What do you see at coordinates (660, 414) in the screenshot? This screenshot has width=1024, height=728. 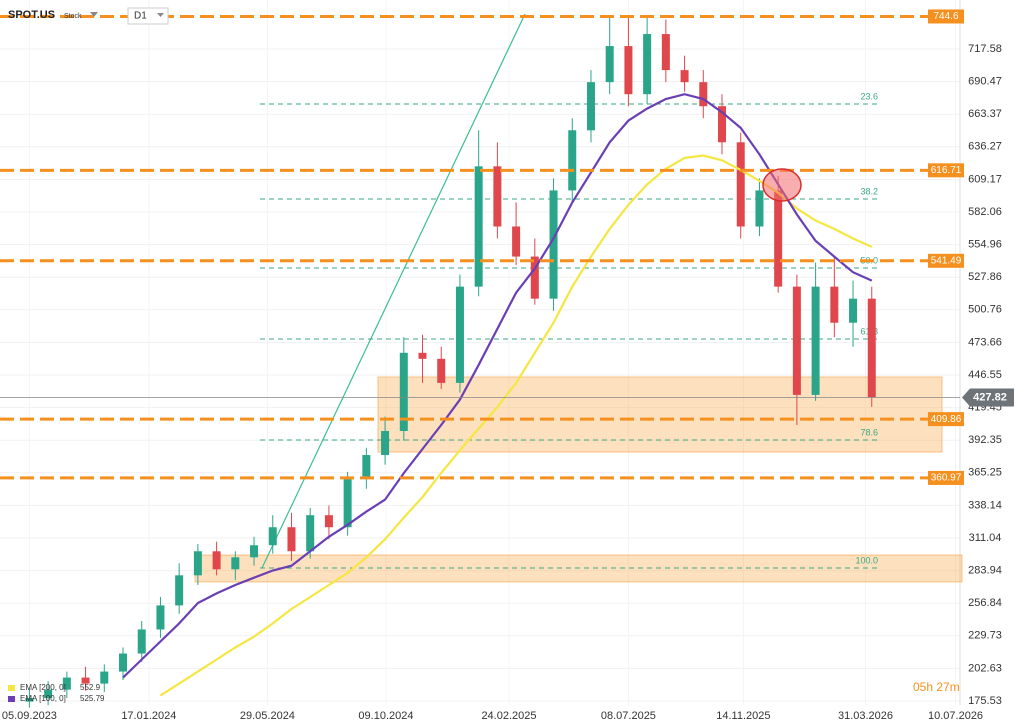 I see `zone` at bounding box center [660, 414].